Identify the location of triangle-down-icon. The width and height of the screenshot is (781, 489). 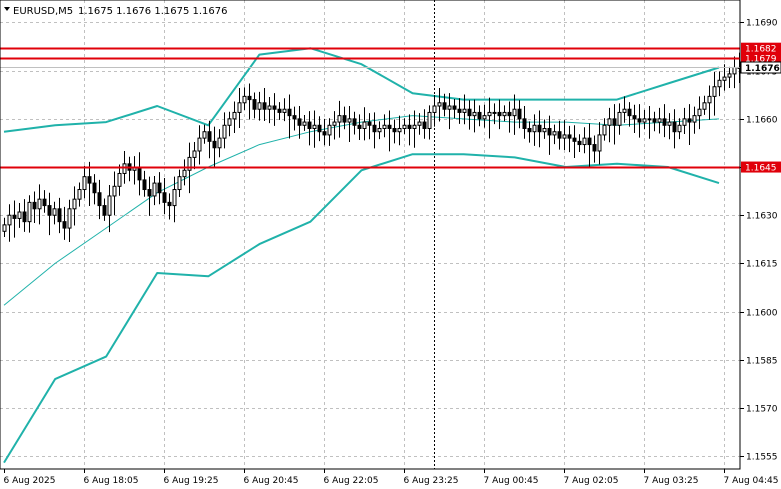
(7, 9).